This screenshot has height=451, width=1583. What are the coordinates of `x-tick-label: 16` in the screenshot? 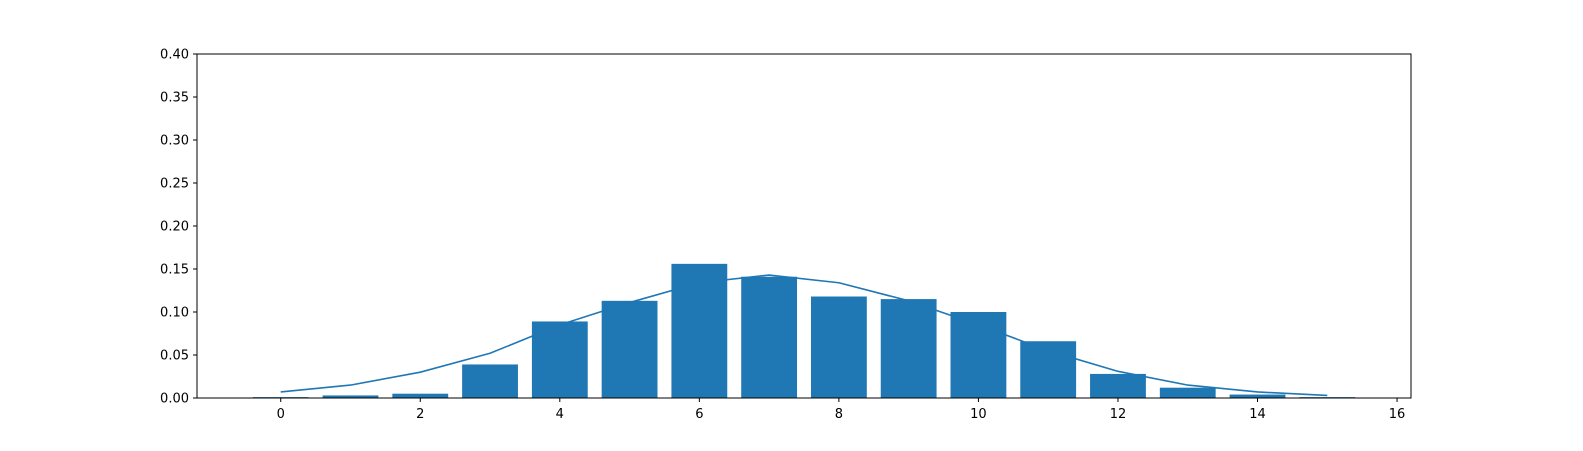 It's located at (1397, 414).